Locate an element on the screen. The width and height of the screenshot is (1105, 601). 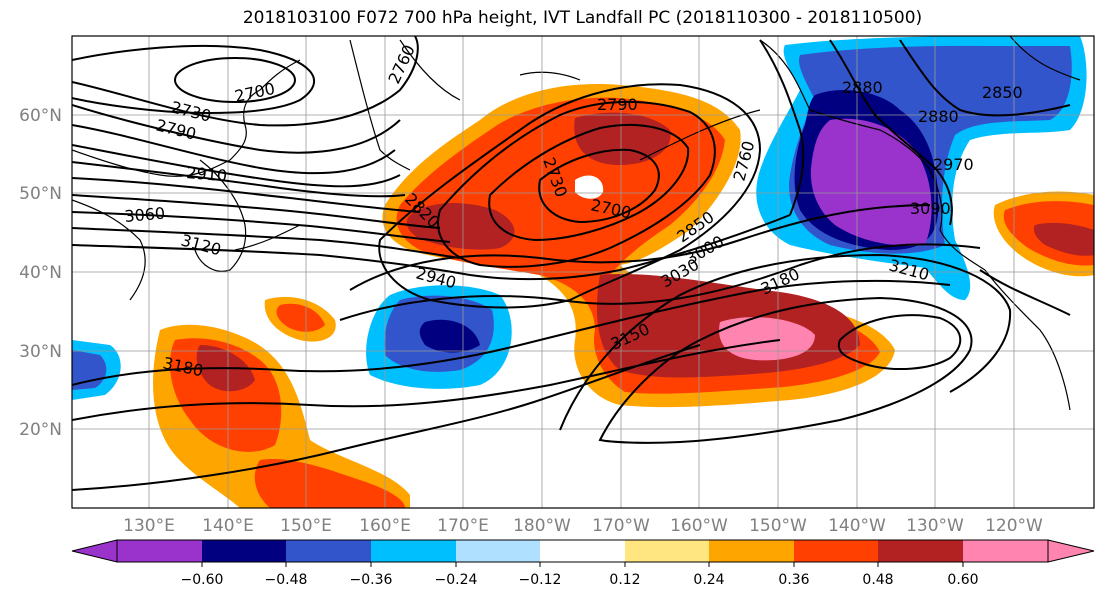
colorbar-tick-label: 0.36 is located at coordinates (793, 580).